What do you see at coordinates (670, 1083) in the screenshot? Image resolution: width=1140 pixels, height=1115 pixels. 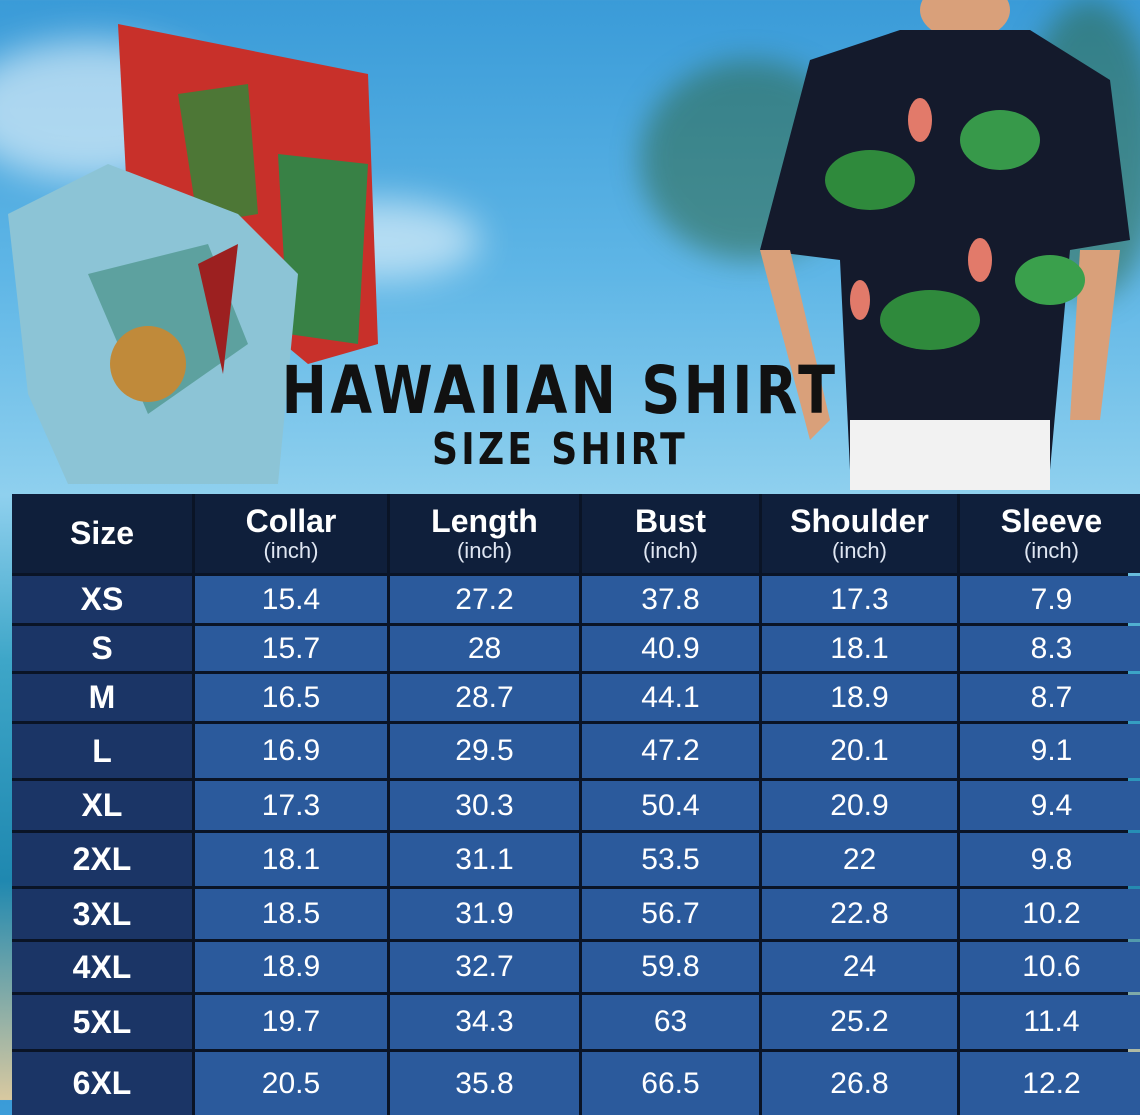 I see `measurement-cell: 66.5` at bounding box center [670, 1083].